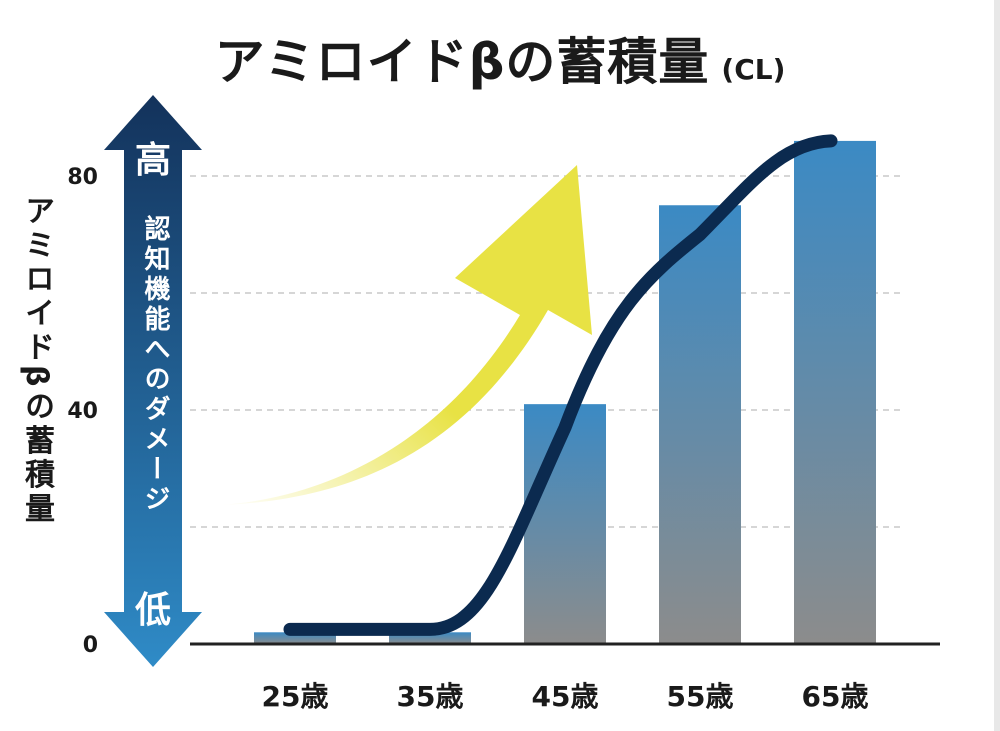  I want to click on chart-title: アミロイドβの蓄積量 (CL), so click(500, 58).